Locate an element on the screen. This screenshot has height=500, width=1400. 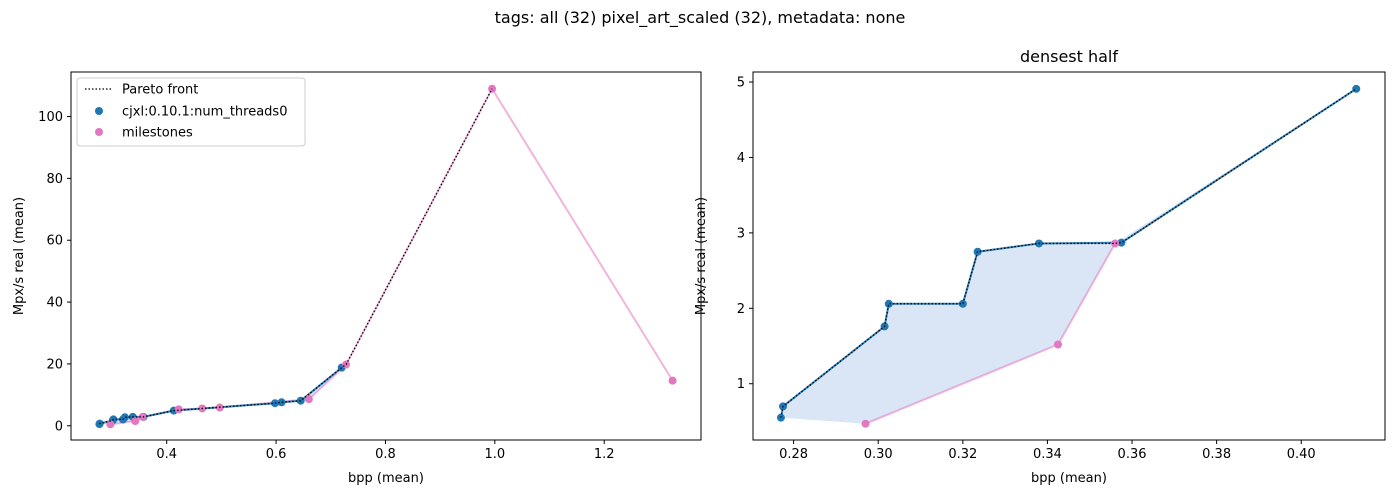
y-tick-label: 1 is located at coordinates (741, 384).